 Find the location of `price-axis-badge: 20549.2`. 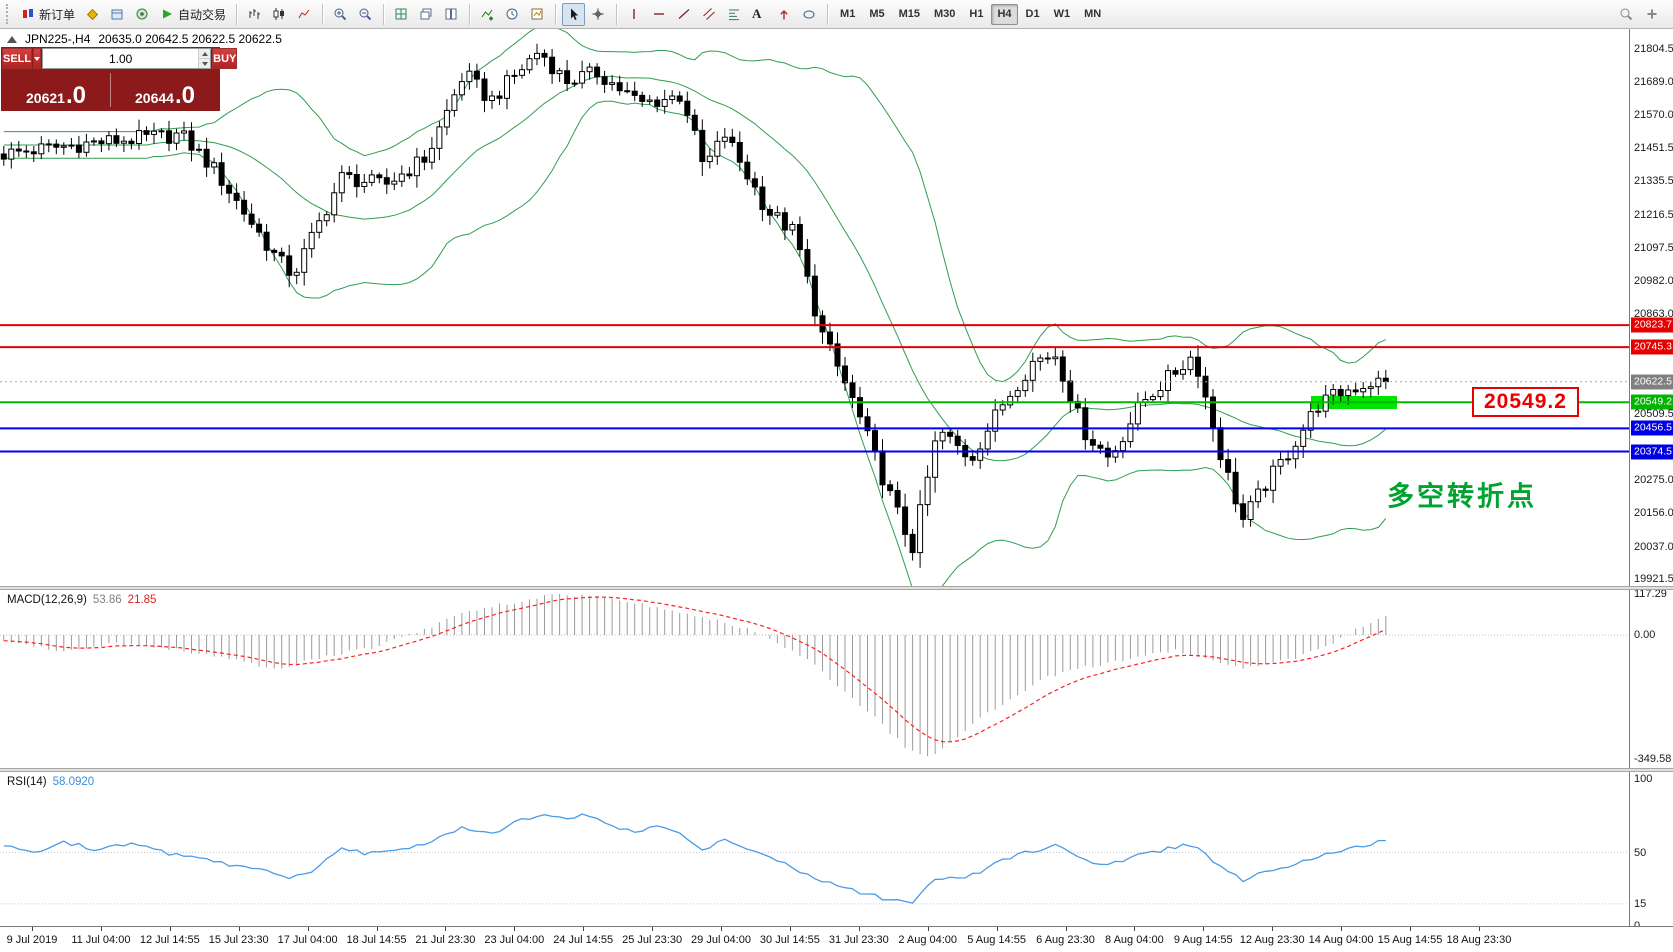

price-axis-badge: 20549.2 is located at coordinates (1652, 402).